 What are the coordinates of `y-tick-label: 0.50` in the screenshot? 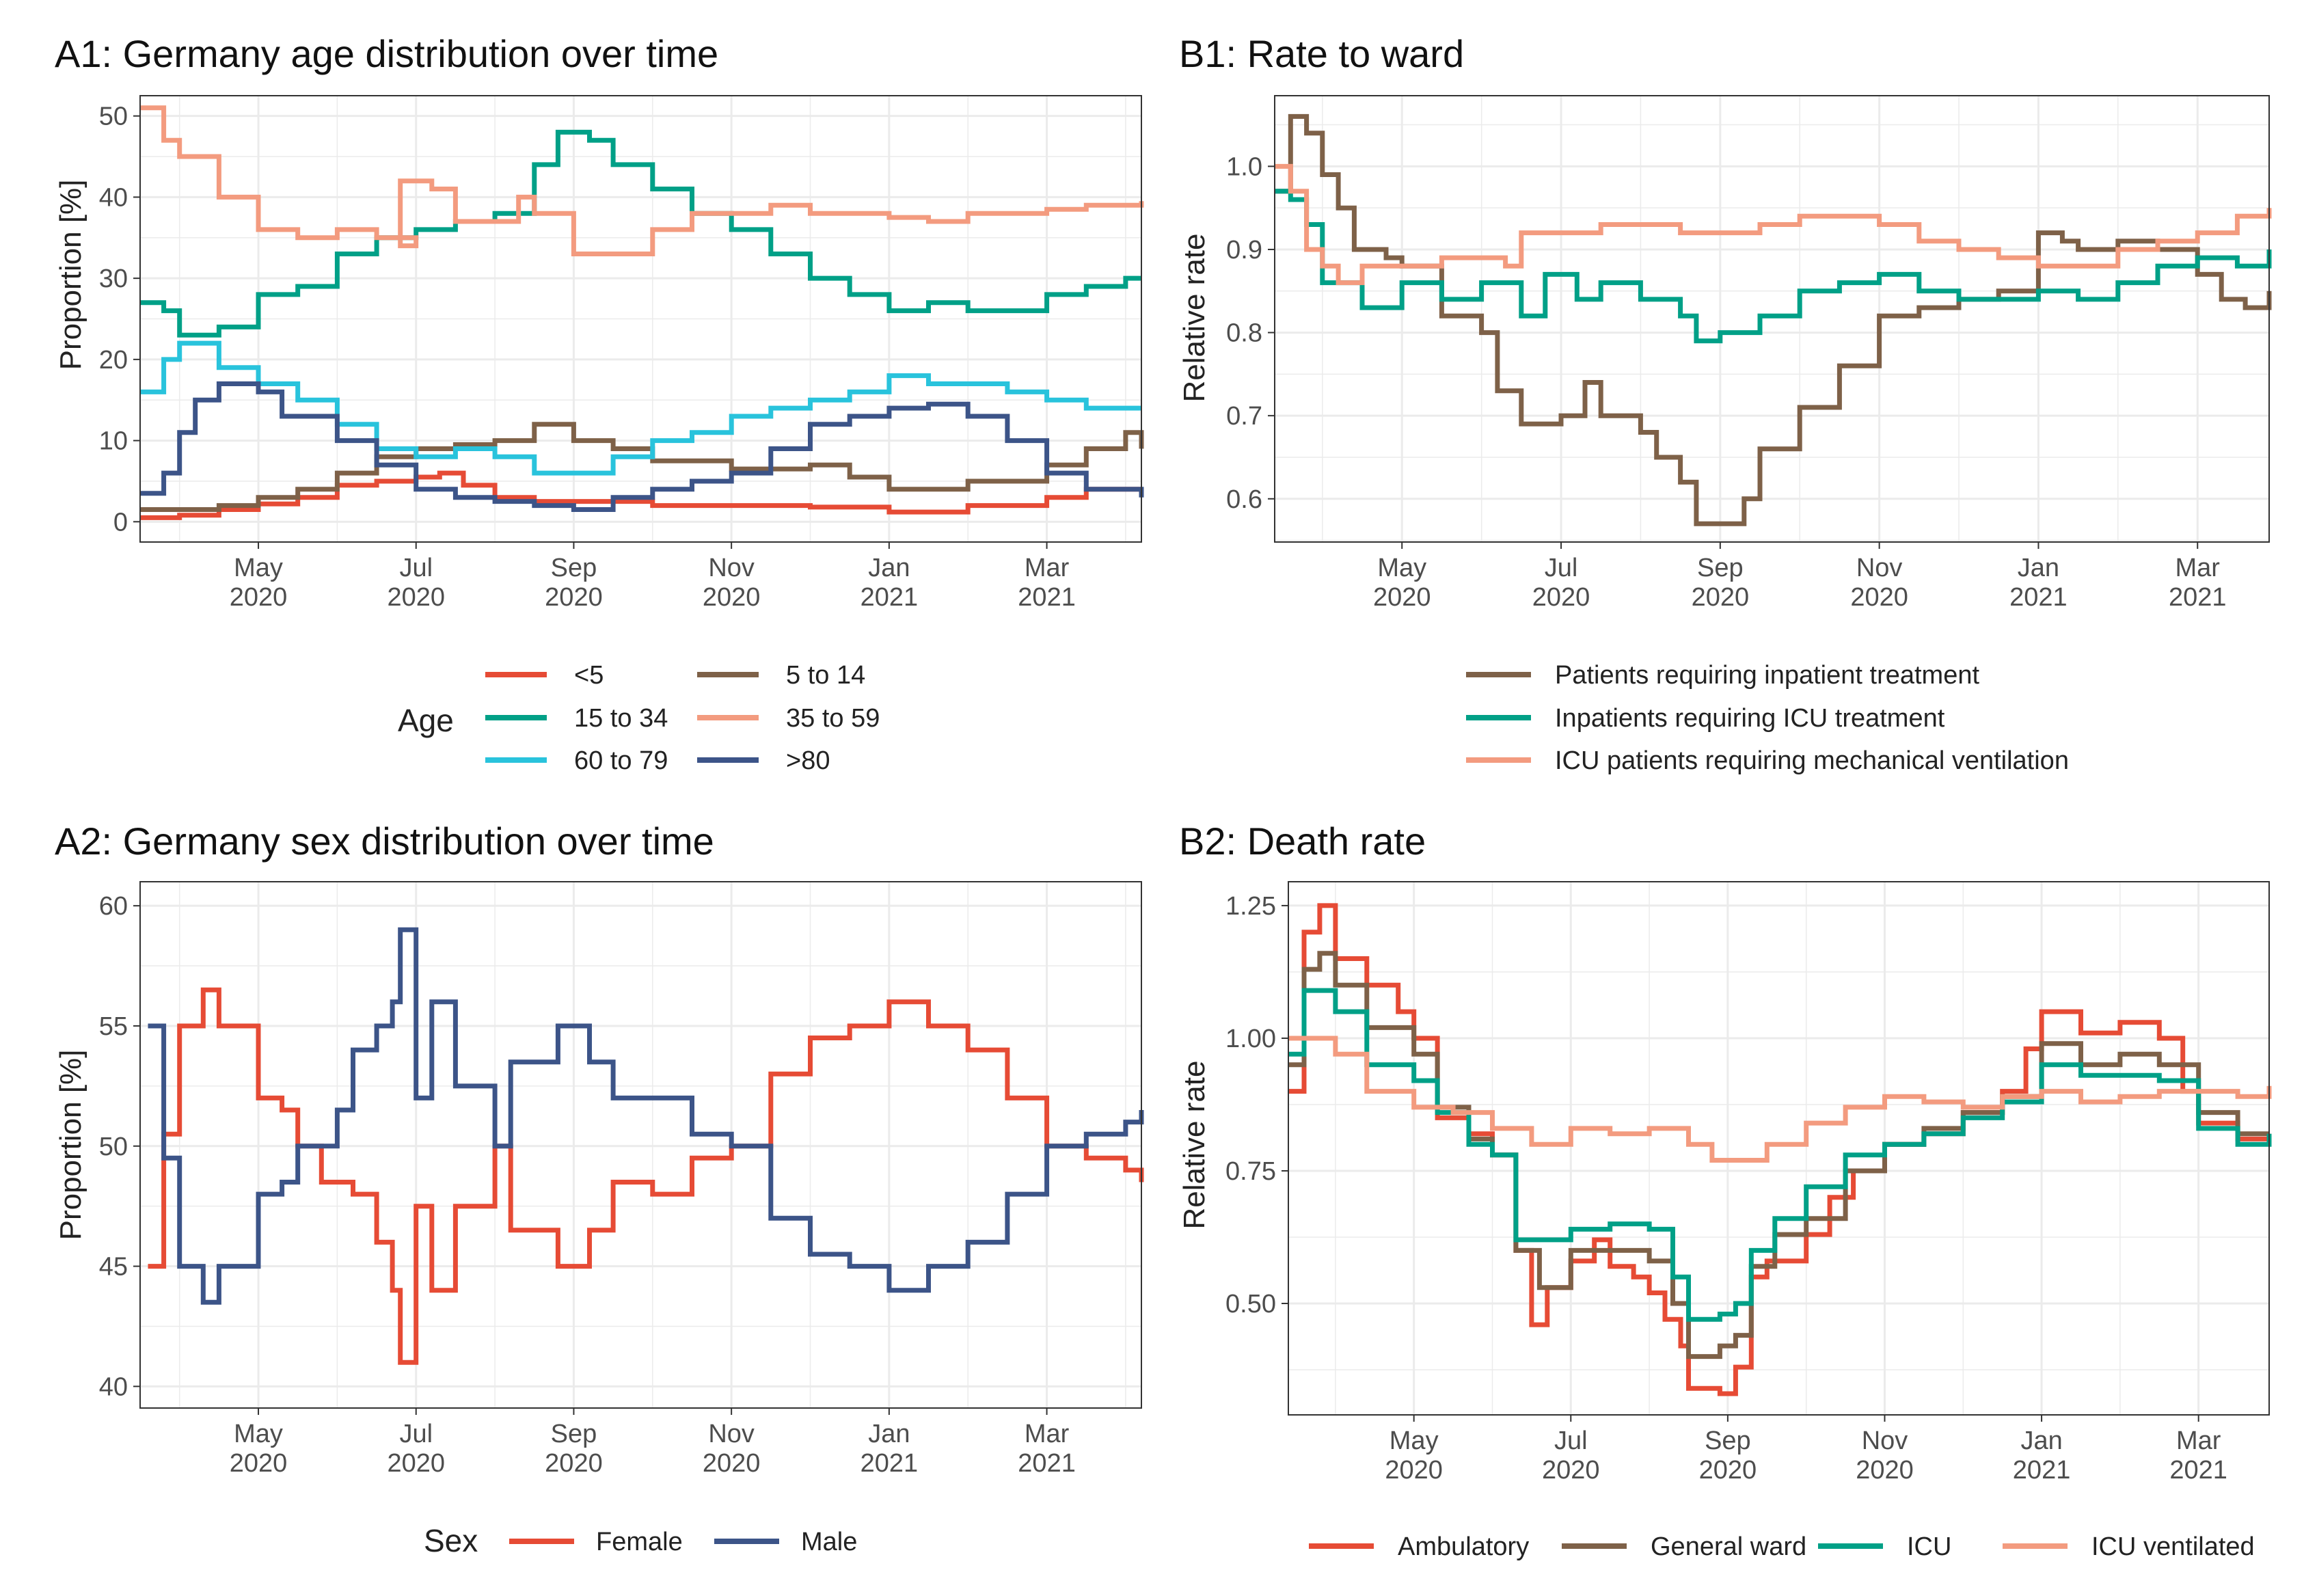 It's located at (1250, 1304).